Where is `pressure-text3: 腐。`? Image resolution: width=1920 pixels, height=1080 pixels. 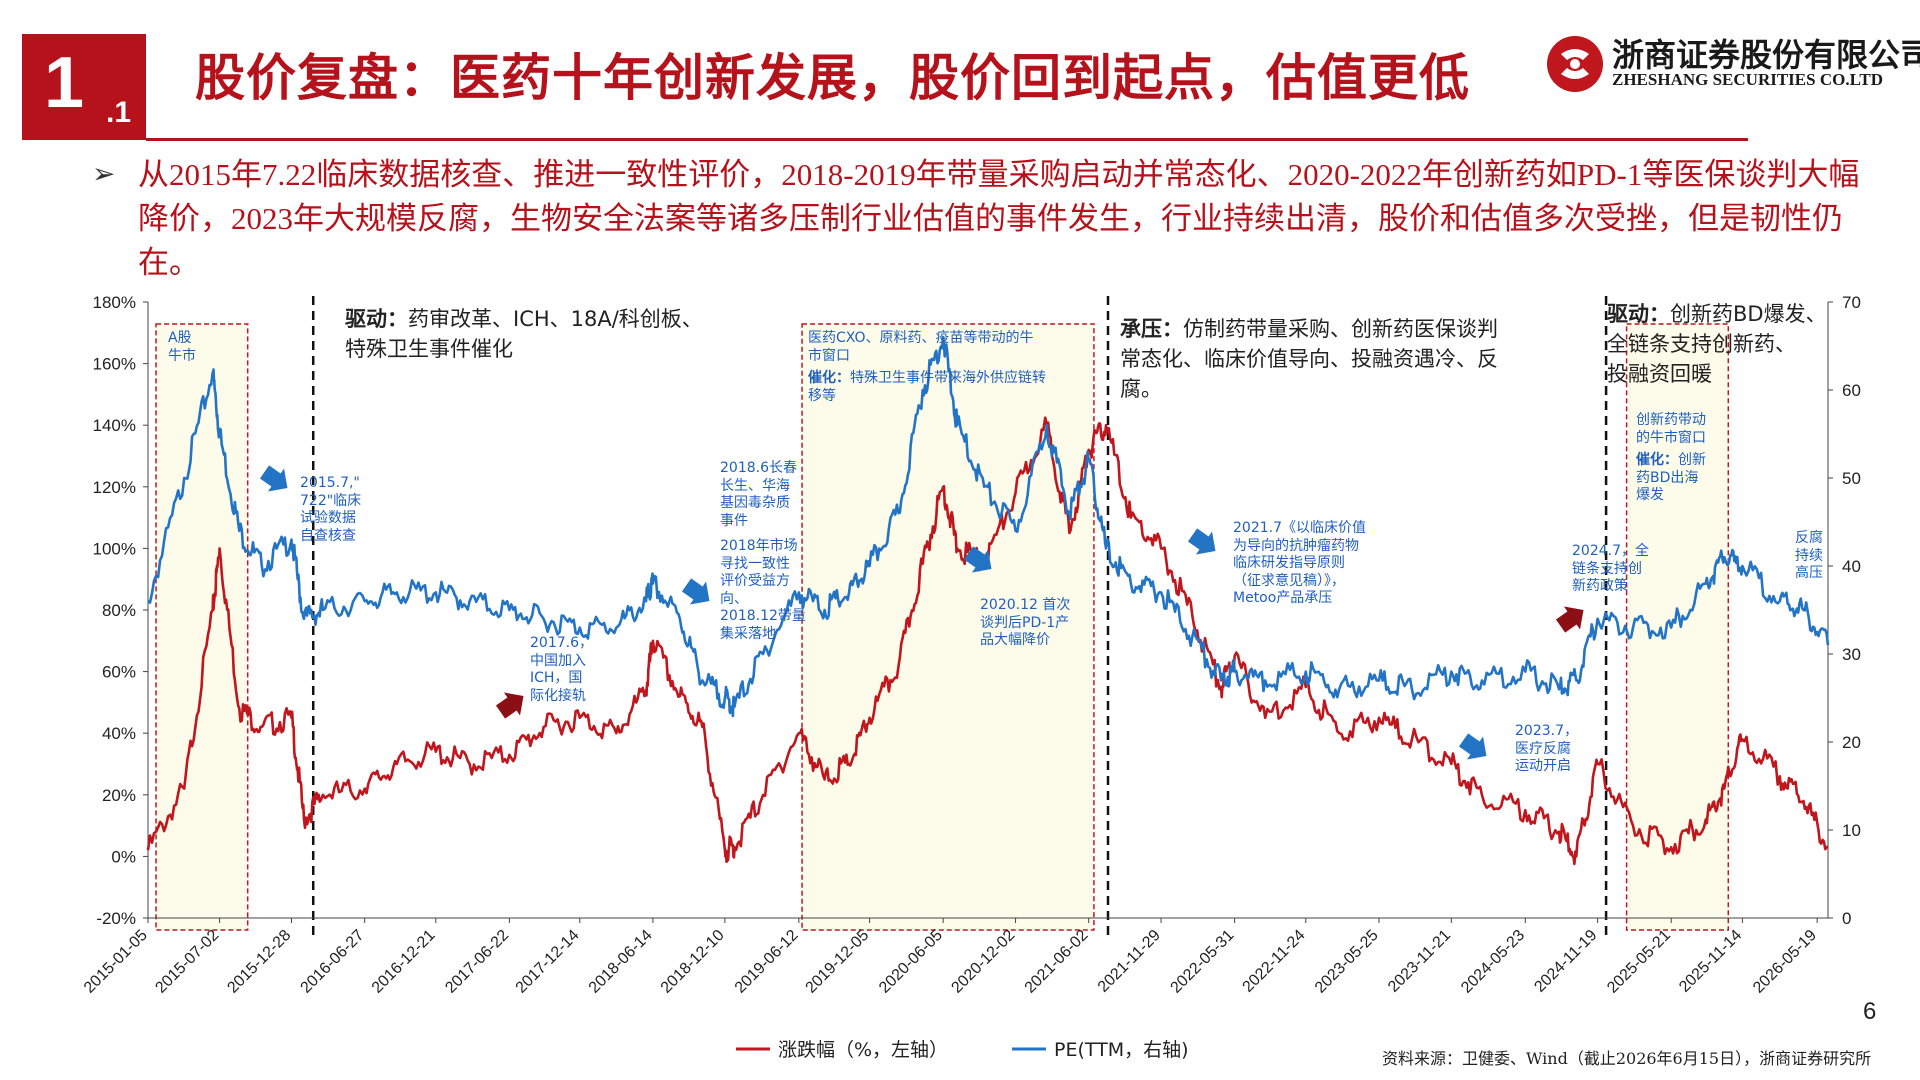
pressure-text3: 腐。 is located at coordinates (1141, 388).